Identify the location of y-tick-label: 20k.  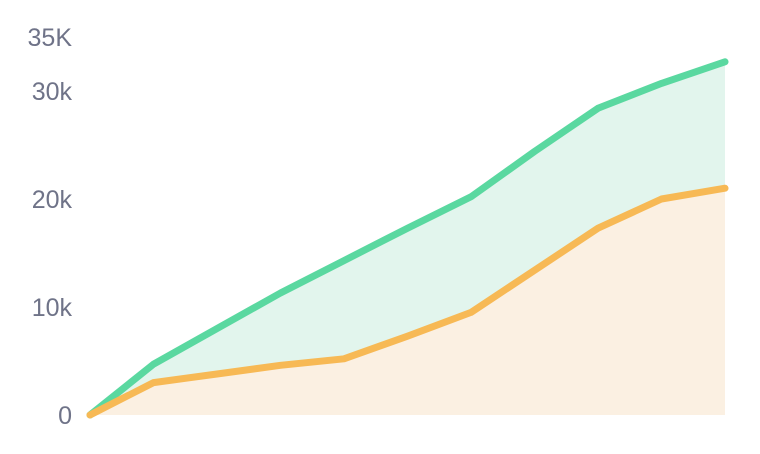
(52, 200).